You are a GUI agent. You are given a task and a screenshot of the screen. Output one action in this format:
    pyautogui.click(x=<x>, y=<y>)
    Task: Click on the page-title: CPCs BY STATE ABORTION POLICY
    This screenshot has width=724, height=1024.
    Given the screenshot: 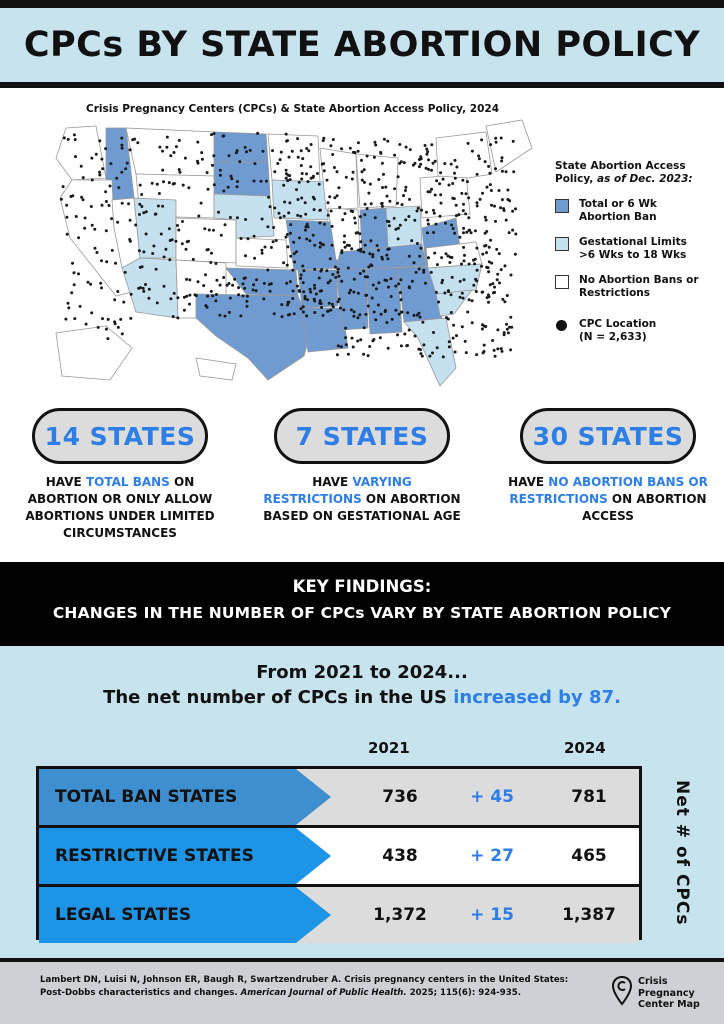 What is the action you would take?
    pyautogui.click(x=362, y=45)
    